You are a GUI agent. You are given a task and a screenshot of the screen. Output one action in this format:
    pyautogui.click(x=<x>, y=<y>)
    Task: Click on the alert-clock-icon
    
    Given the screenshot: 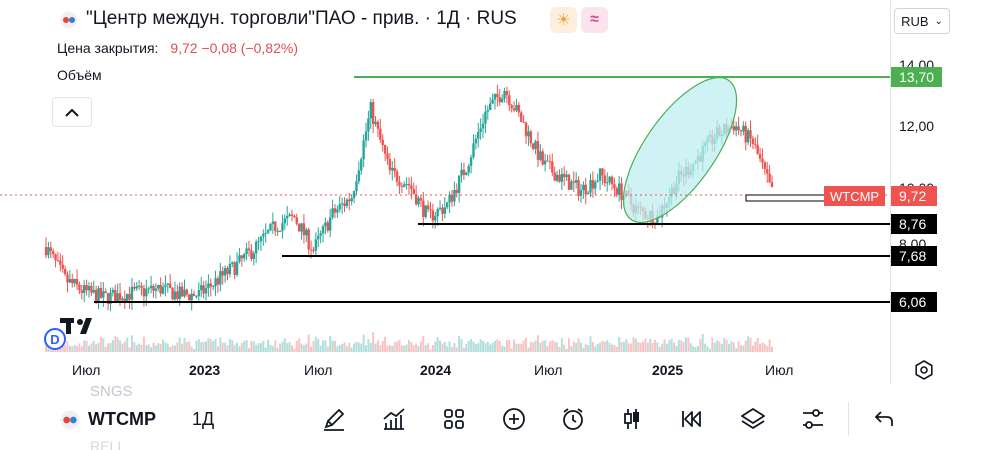 What is the action you would take?
    pyautogui.click(x=573, y=419)
    